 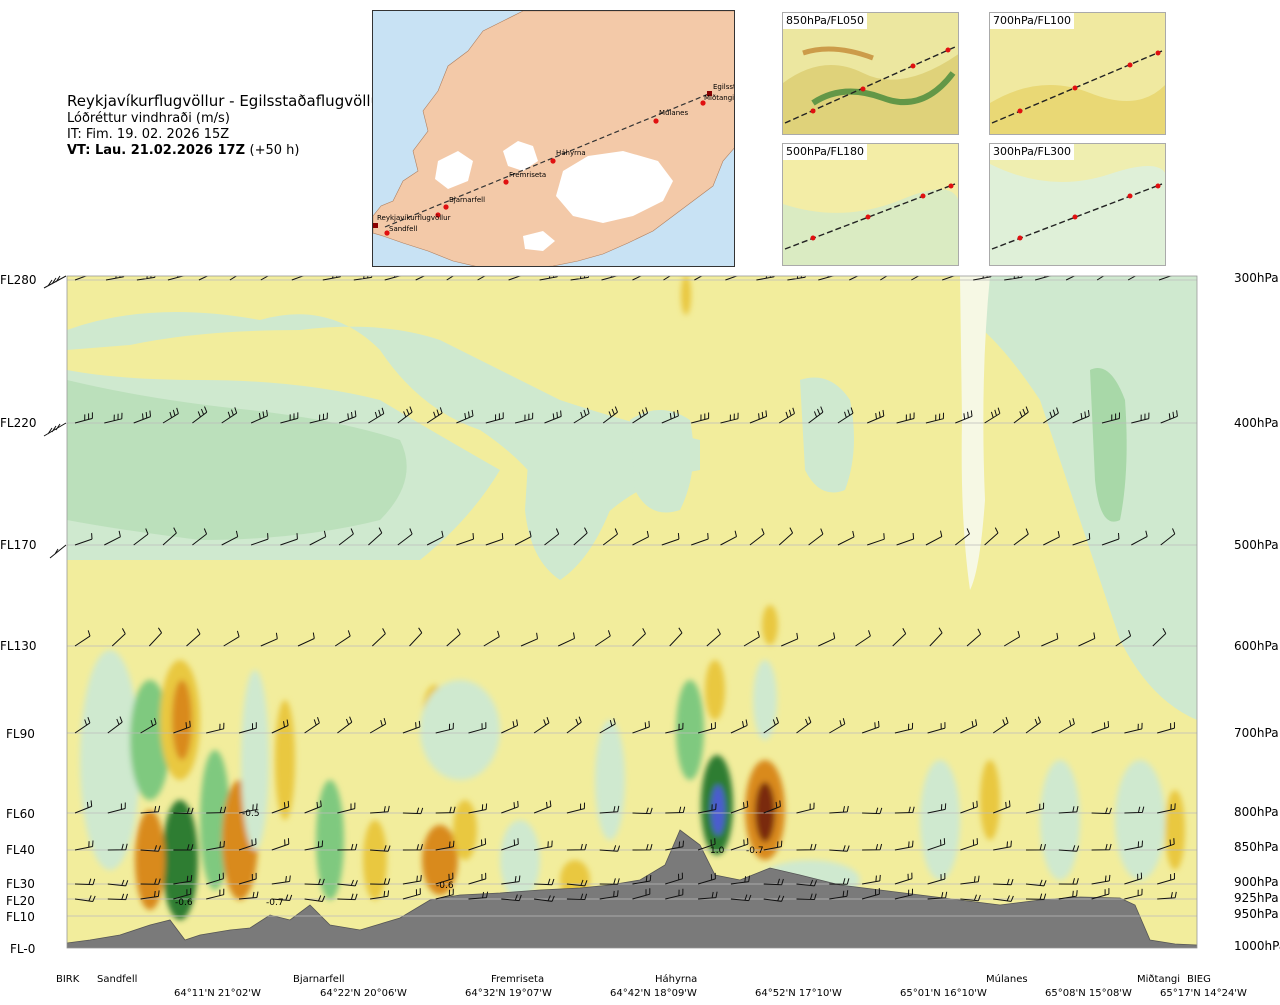 What do you see at coordinates (1032, 21) in the screenshot?
I see `minimap-700-label: 700hPa/FL100` at bounding box center [1032, 21].